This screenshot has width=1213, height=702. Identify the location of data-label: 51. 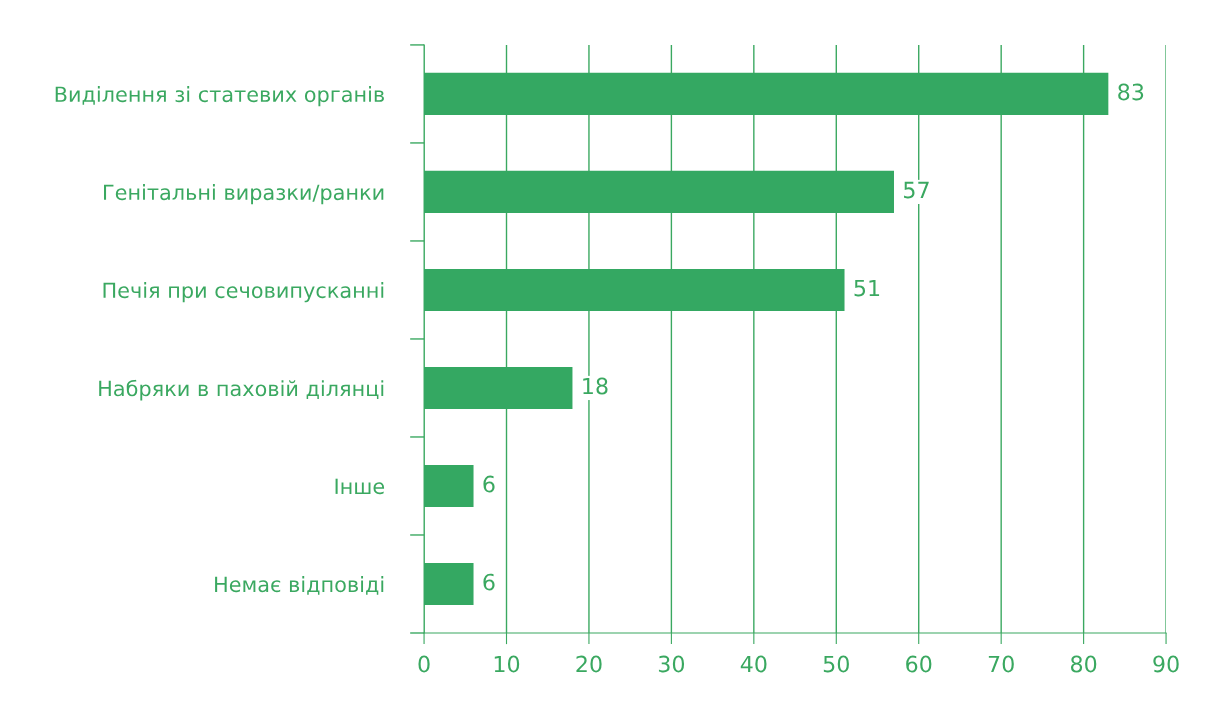
(867, 288).